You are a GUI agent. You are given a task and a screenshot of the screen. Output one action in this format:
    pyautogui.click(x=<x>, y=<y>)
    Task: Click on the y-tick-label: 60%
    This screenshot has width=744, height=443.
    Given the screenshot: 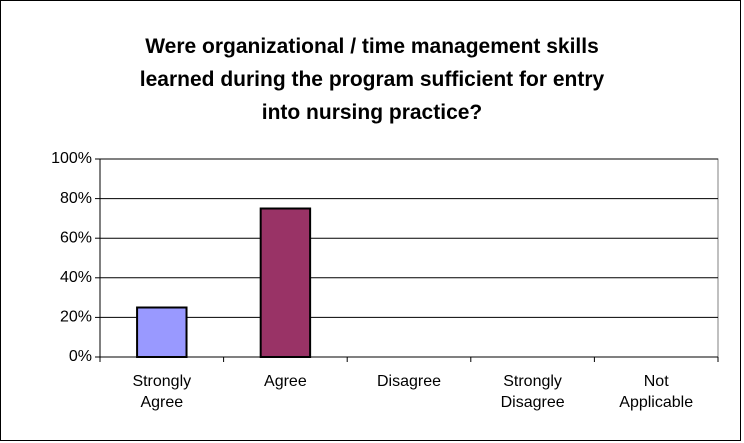 What is the action you would take?
    pyautogui.click(x=76, y=237)
    